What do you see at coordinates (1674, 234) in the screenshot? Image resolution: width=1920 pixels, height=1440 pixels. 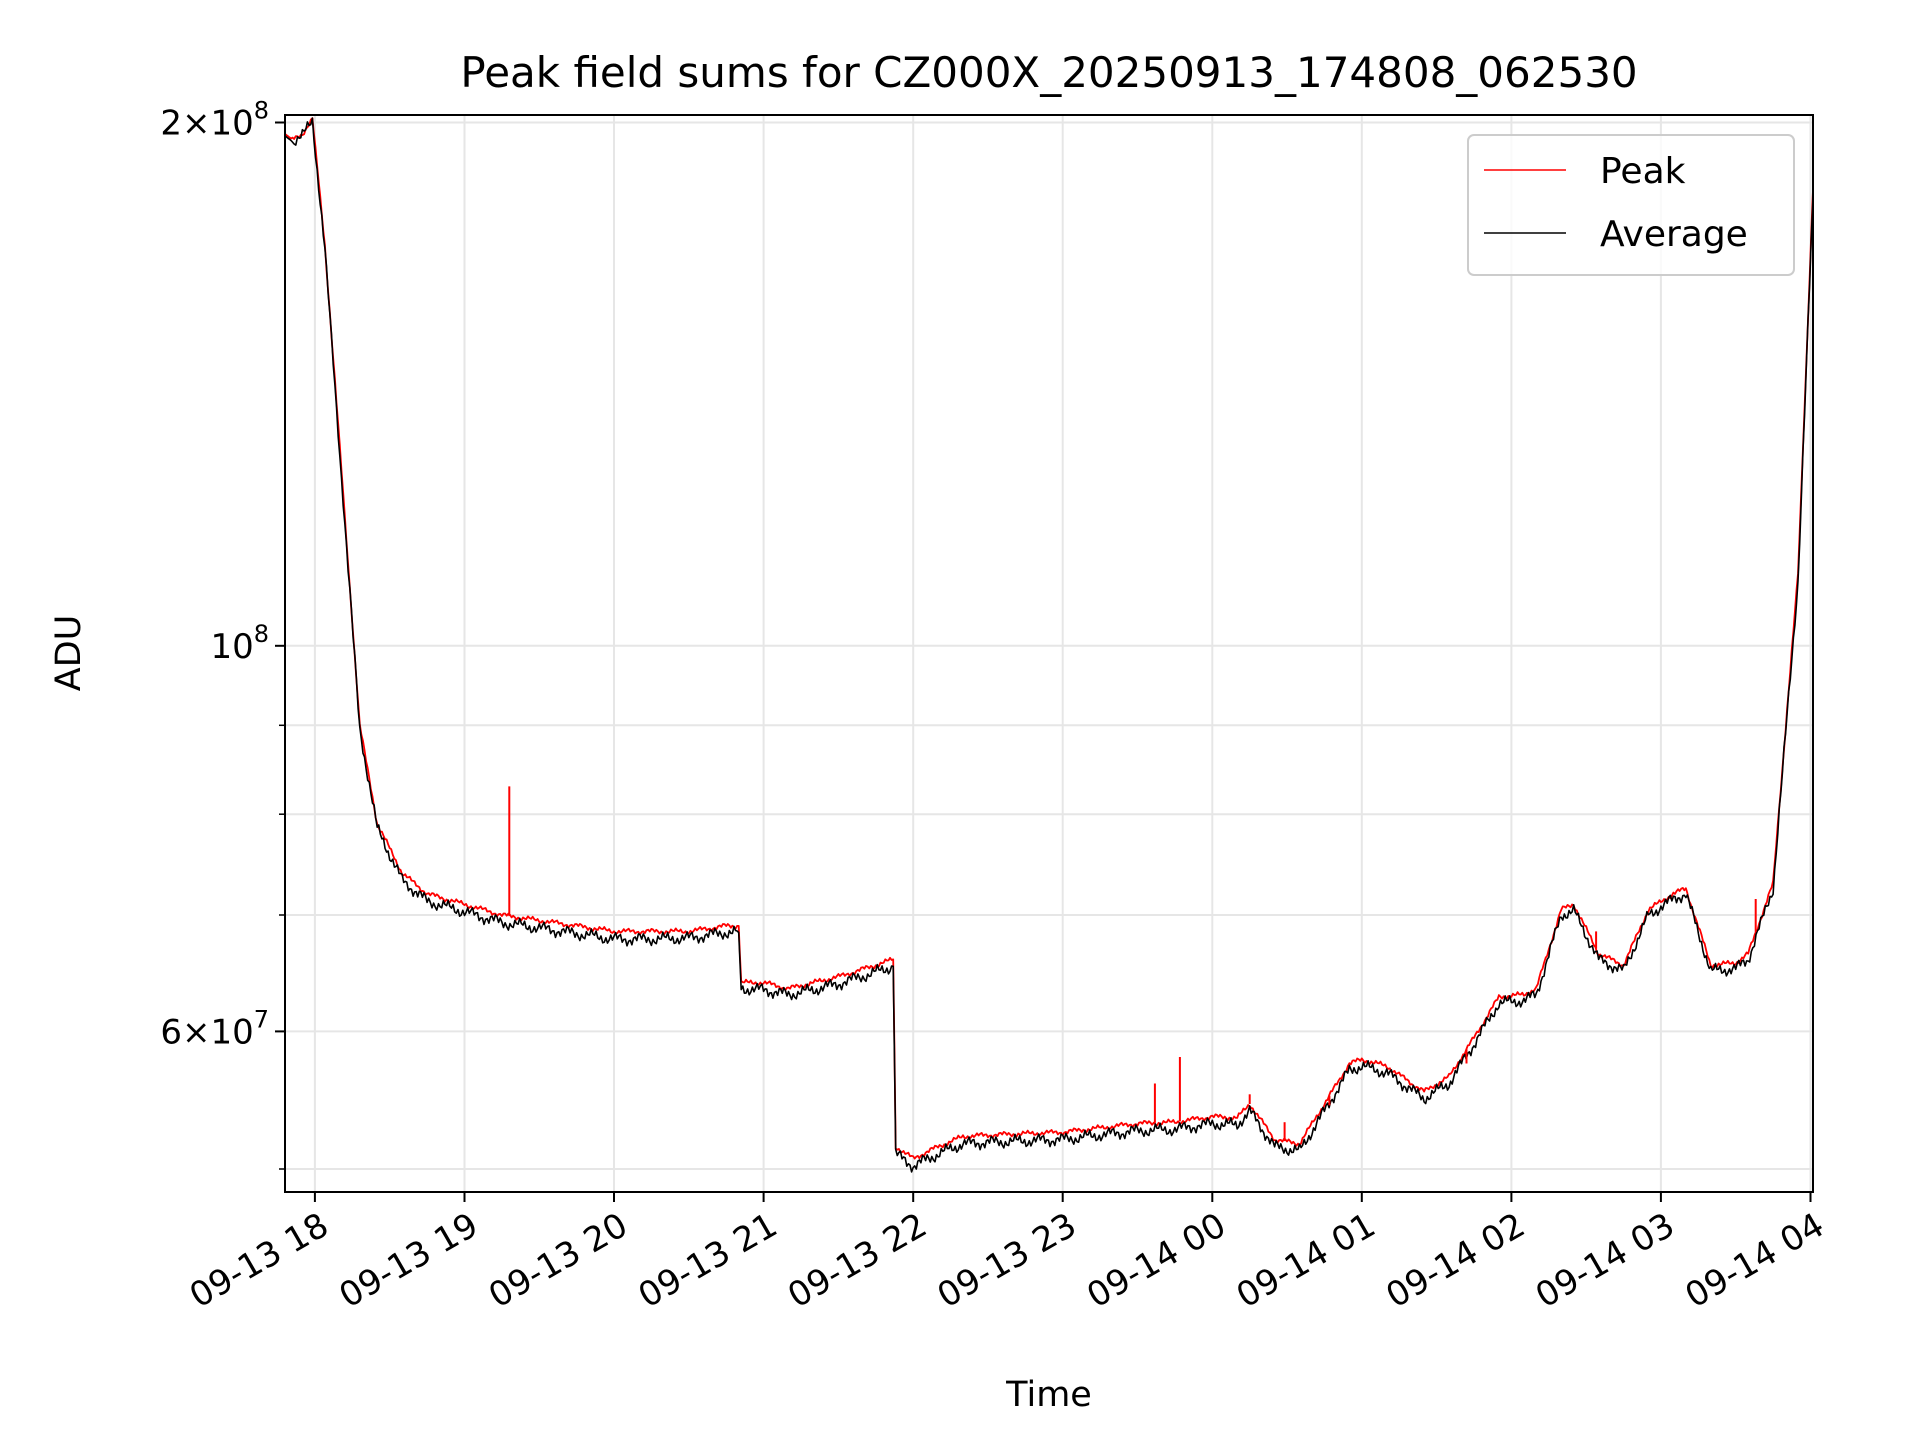 I see `legend-average-label: Average` at bounding box center [1674, 234].